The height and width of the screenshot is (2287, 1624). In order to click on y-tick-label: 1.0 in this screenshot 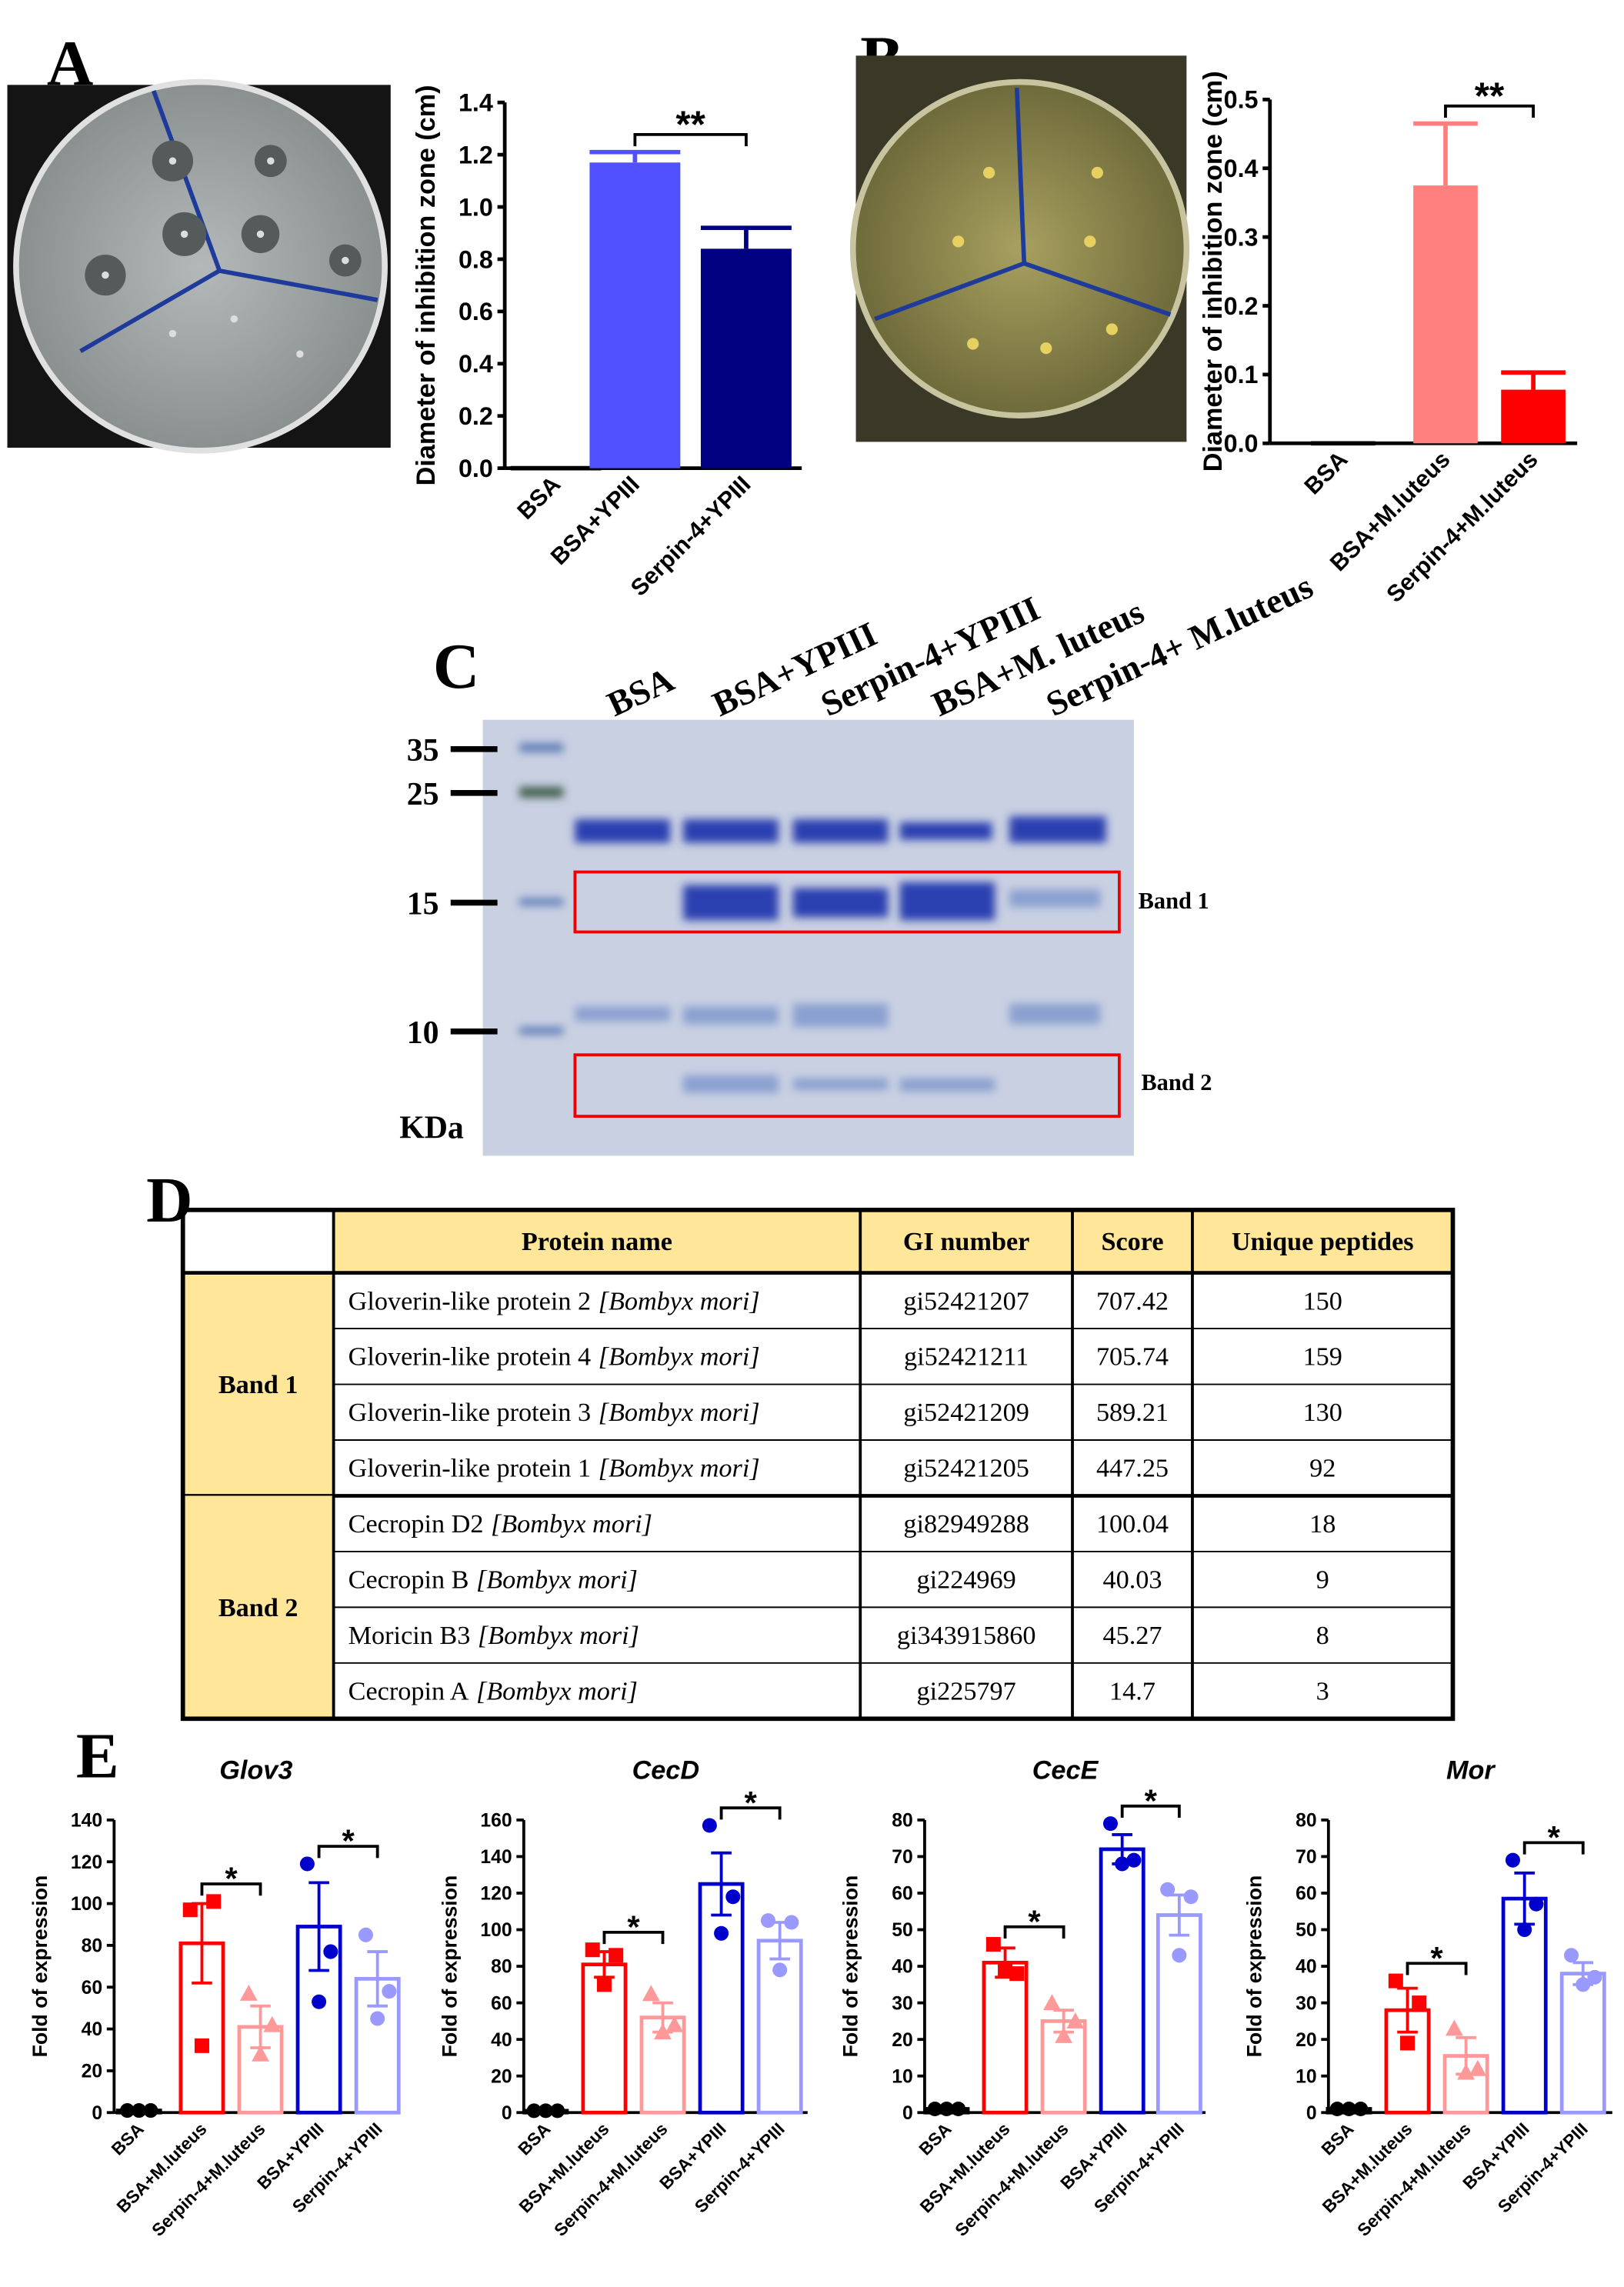, I will do `click(476, 207)`.